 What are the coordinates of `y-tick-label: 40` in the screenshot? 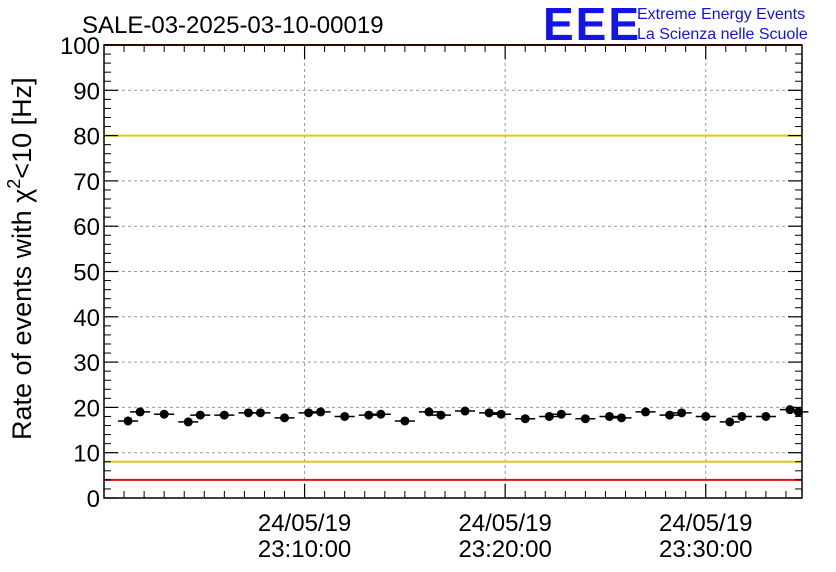 It's located at (86, 318).